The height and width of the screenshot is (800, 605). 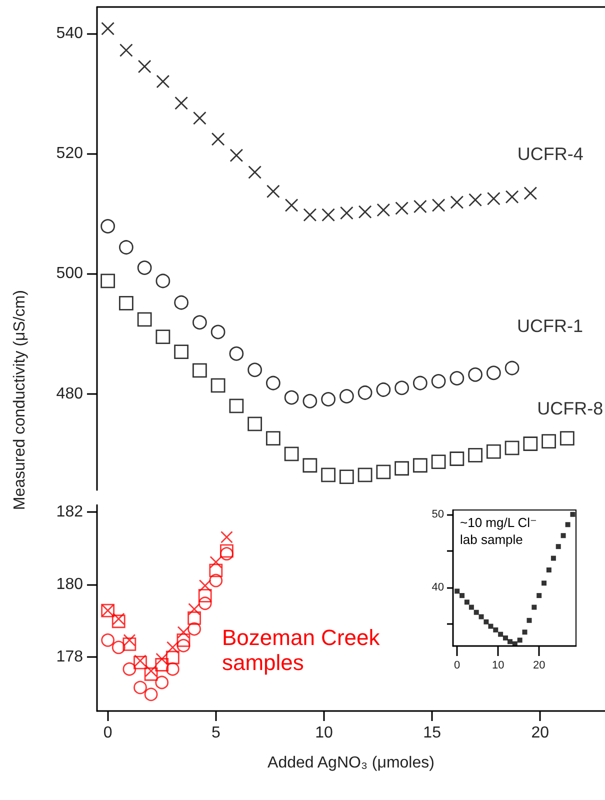 I want to click on x-tick-label: 20, so click(x=539, y=666).